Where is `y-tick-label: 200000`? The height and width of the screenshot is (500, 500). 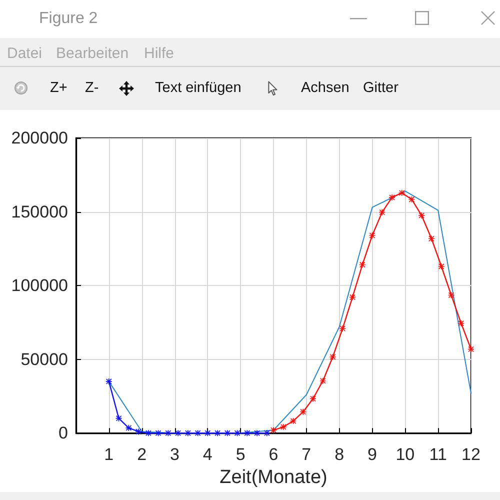 y-tick-label: 200000 is located at coordinates (39, 138).